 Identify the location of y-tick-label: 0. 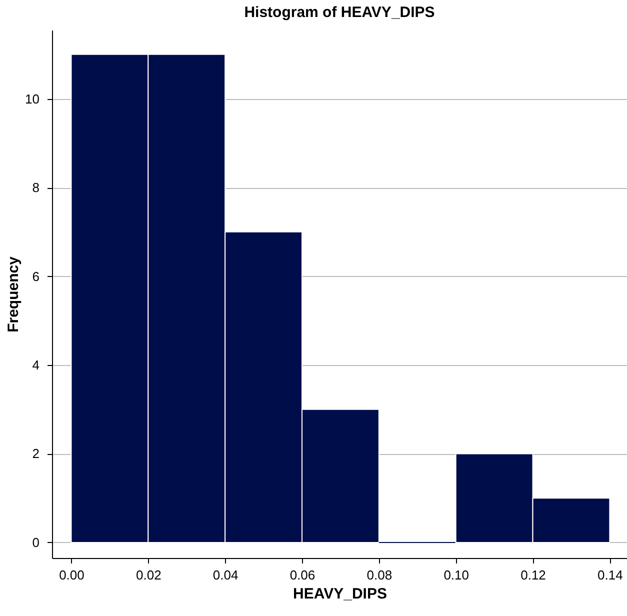
(36, 542).